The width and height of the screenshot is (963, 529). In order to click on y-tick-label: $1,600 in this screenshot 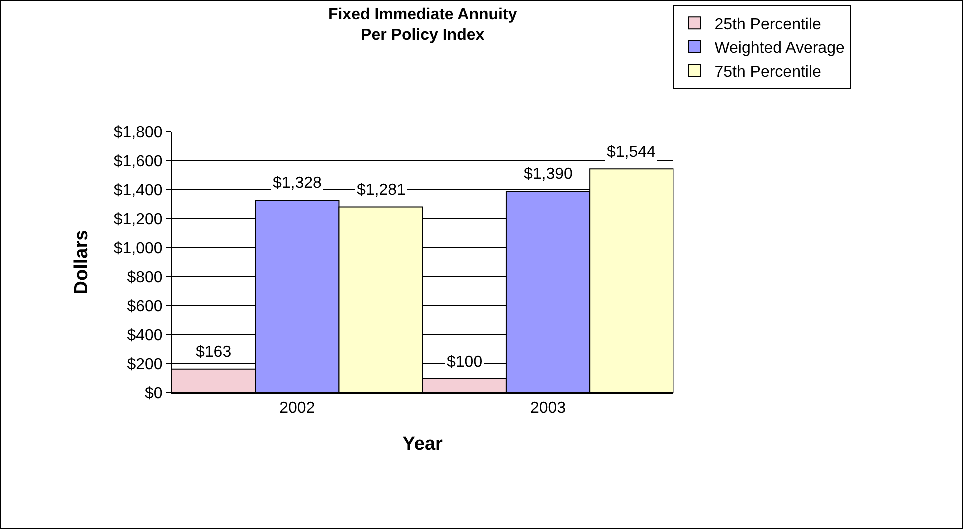, I will do `click(138, 162)`.